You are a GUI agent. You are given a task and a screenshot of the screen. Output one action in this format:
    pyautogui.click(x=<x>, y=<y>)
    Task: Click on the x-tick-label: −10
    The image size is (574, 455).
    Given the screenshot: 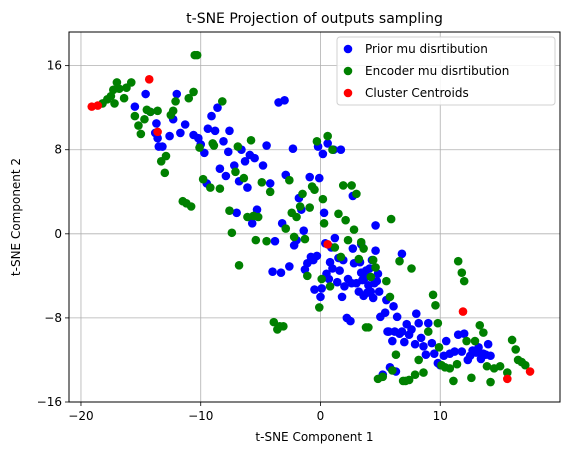 What is the action you would take?
    pyautogui.click(x=200, y=416)
    